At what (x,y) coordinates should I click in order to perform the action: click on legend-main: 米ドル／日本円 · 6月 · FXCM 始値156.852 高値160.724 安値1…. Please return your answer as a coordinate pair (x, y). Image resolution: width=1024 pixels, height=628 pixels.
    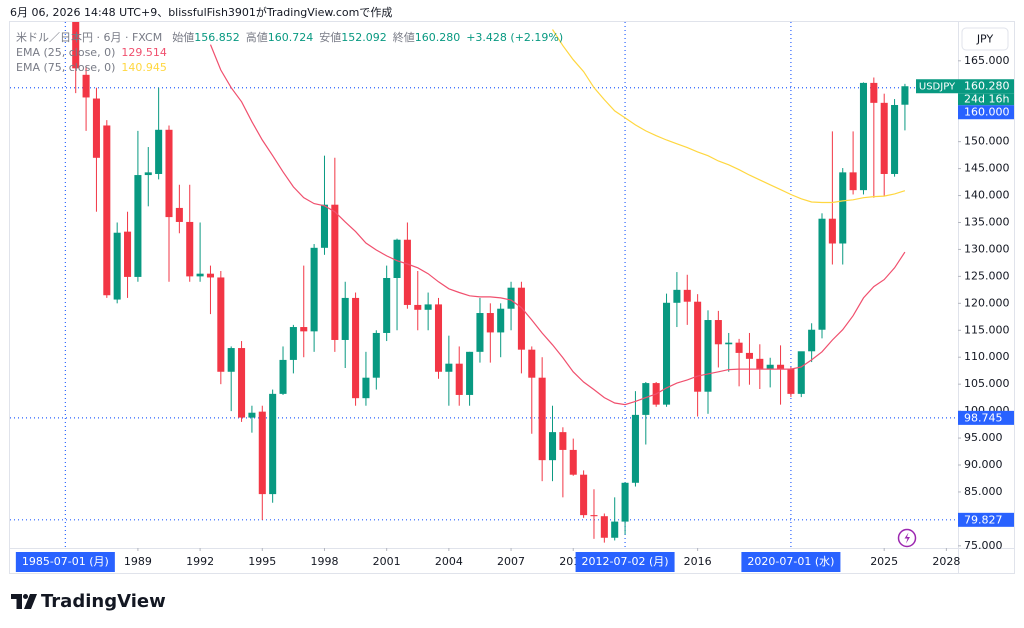
    Looking at the image, I should click on (289, 37).